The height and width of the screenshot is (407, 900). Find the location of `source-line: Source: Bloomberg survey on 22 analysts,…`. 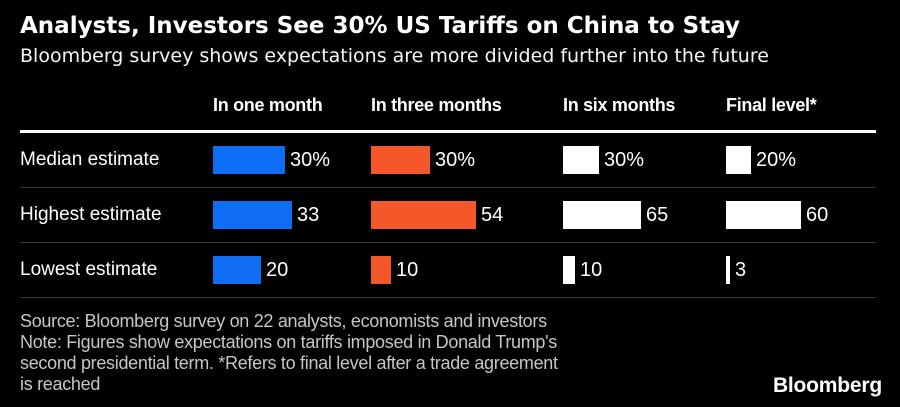

source-line: Source: Bloomberg survey on 22 analysts,… is located at coordinates (283, 321).